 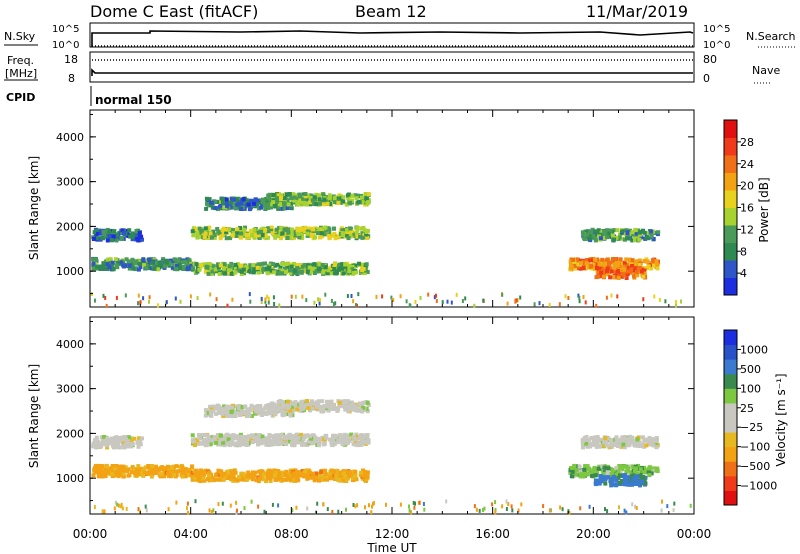 What do you see at coordinates (710, 59) in the screenshot?
I see `nave-tick-high: 80` at bounding box center [710, 59].